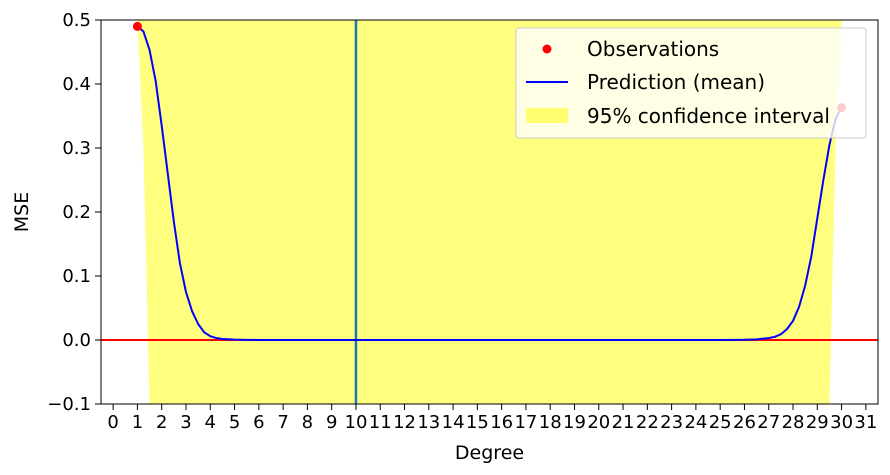  I want to click on y-tick-label: 0.0, so click(76, 340).